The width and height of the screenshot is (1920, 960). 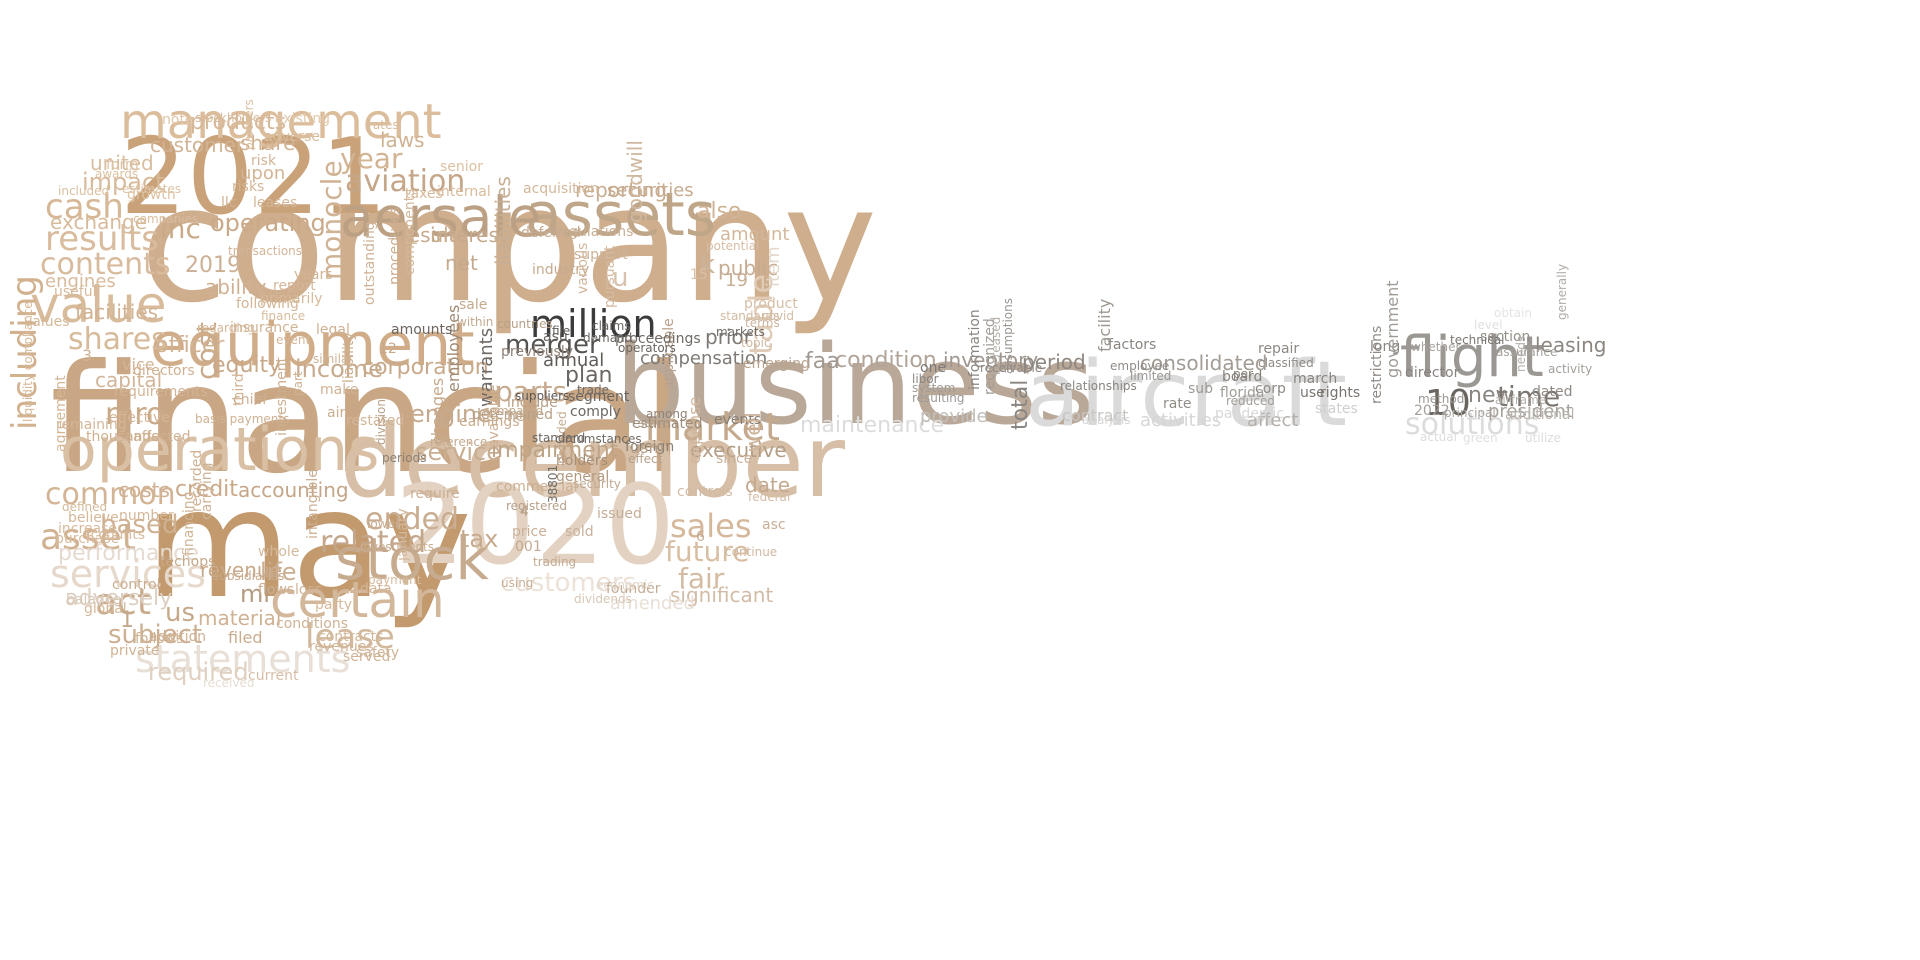 What do you see at coordinates (712, 427) in the screenshot?
I see `word-market: market` at bounding box center [712, 427].